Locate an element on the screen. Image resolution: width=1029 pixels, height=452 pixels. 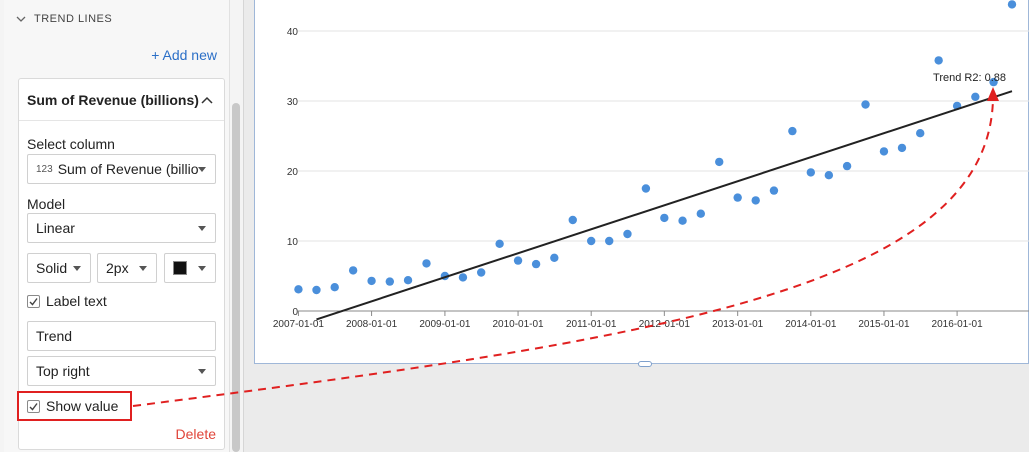
x-tick-label: 2012-01-01 is located at coordinates (665, 324).